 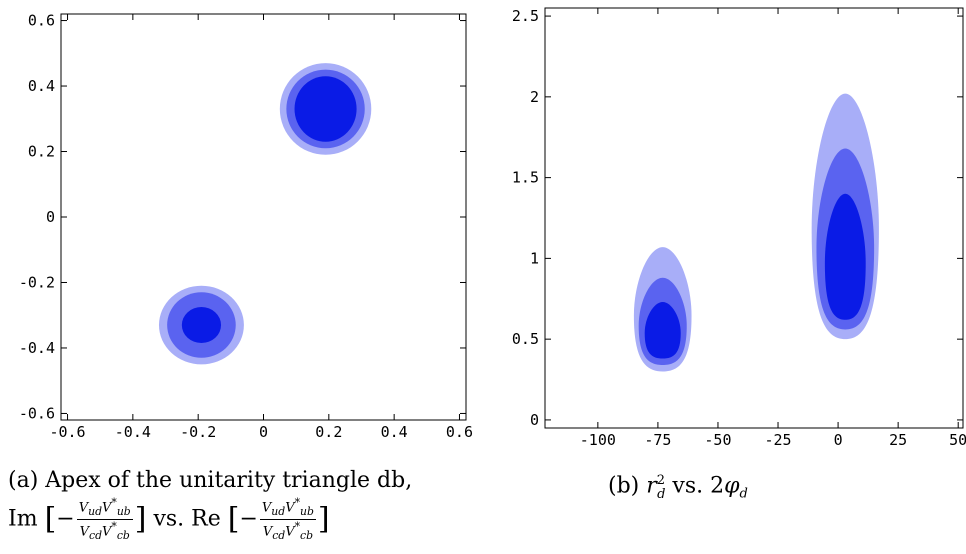 I want to click on y-tick-label-a-5: 0.4, so click(x=41, y=86).